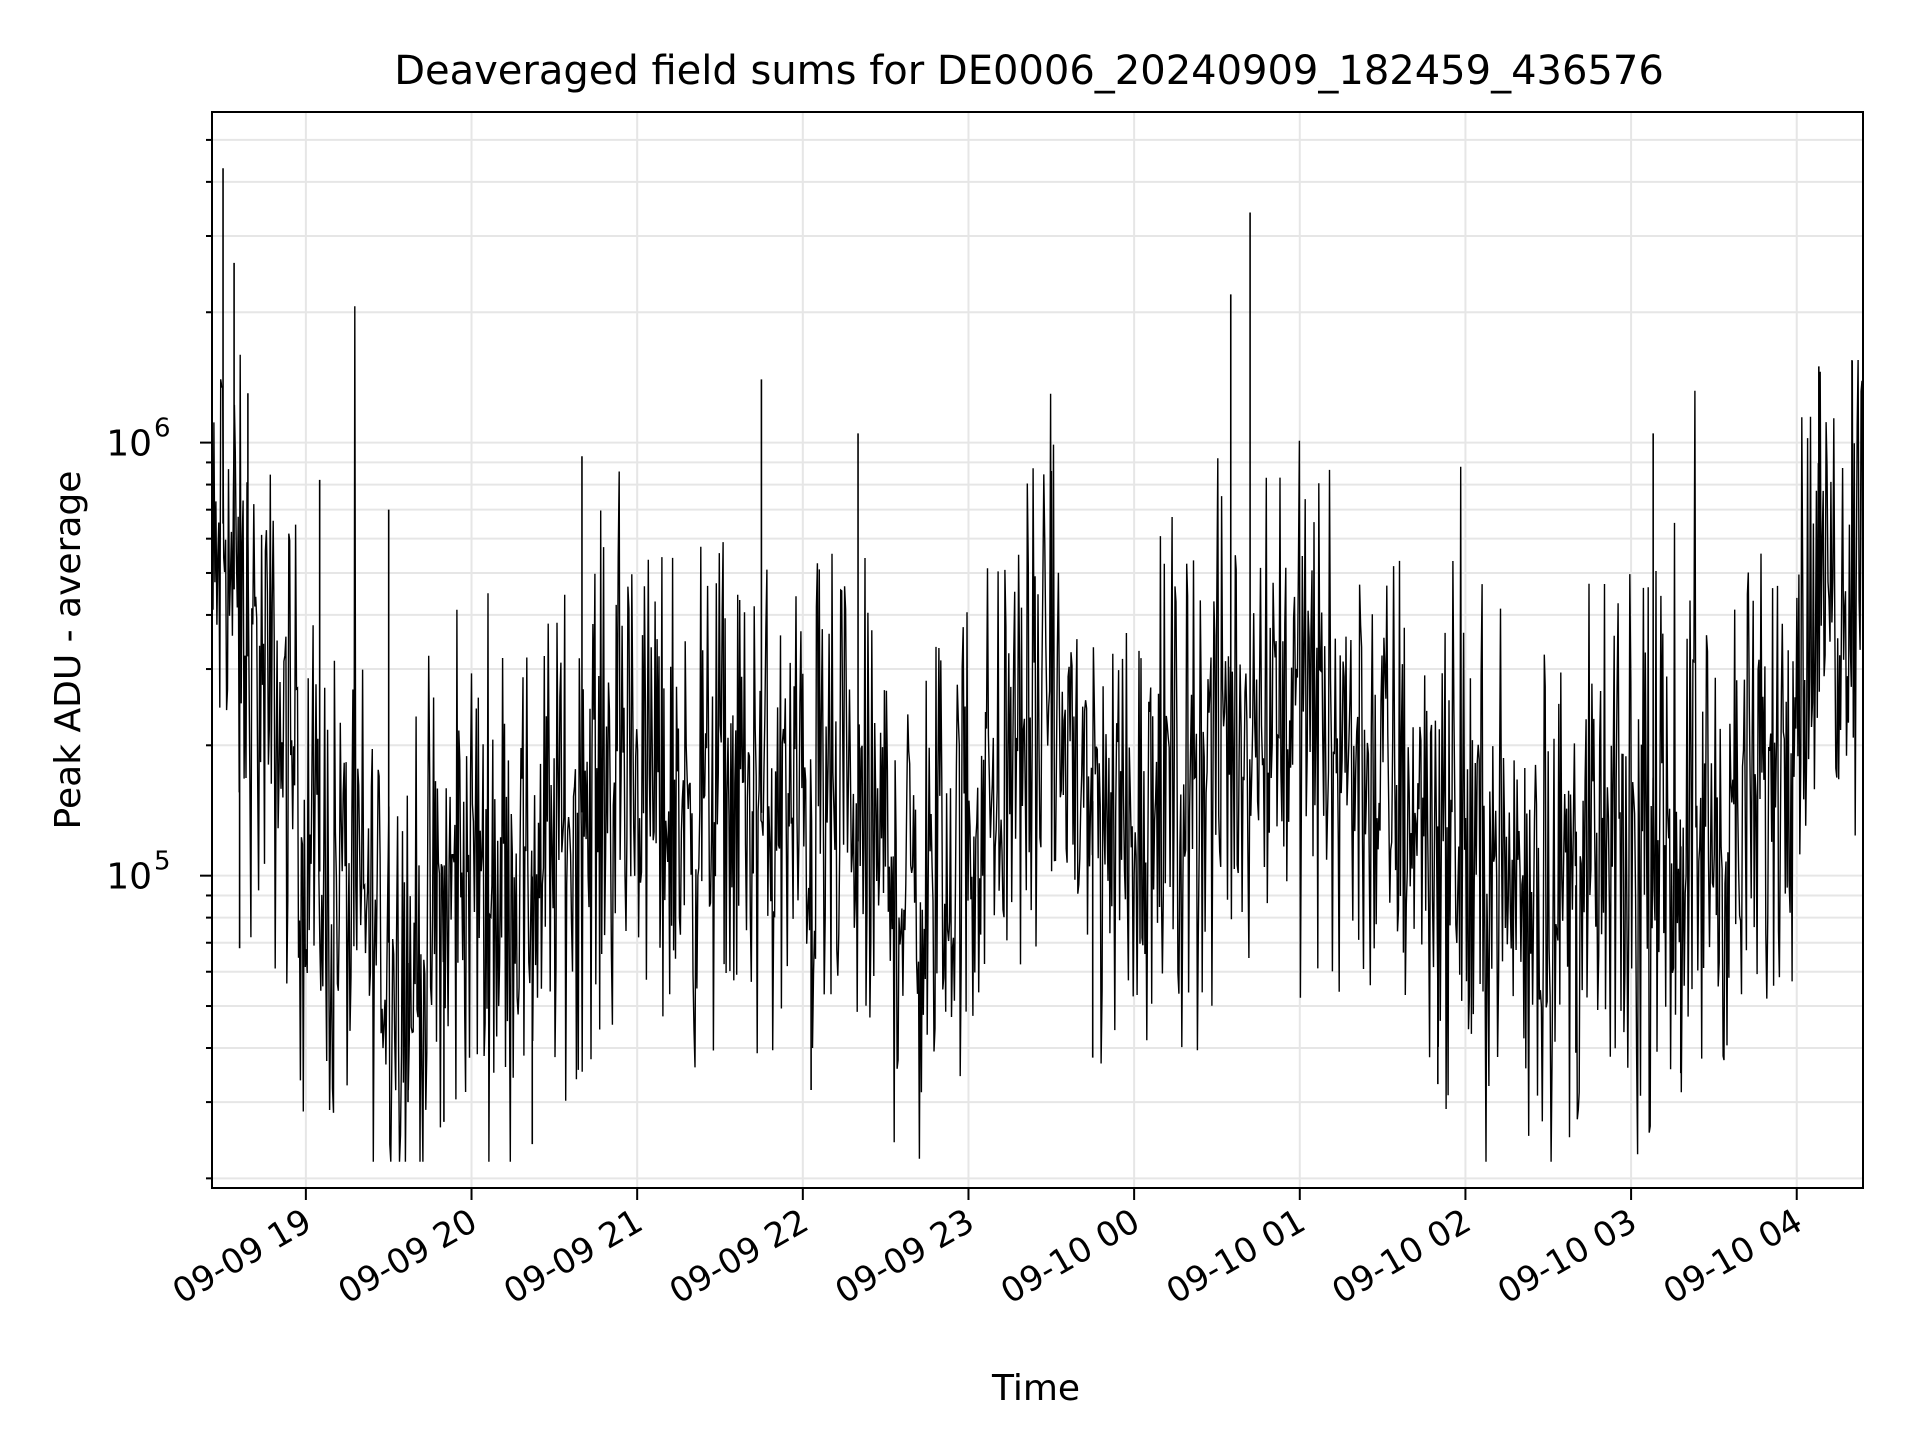 The width and height of the screenshot is (1920, 1440). Describe the element at coordinates (68, 650) in the screenshot. I see `y-axis-label: Peak ADU - average` at that location.